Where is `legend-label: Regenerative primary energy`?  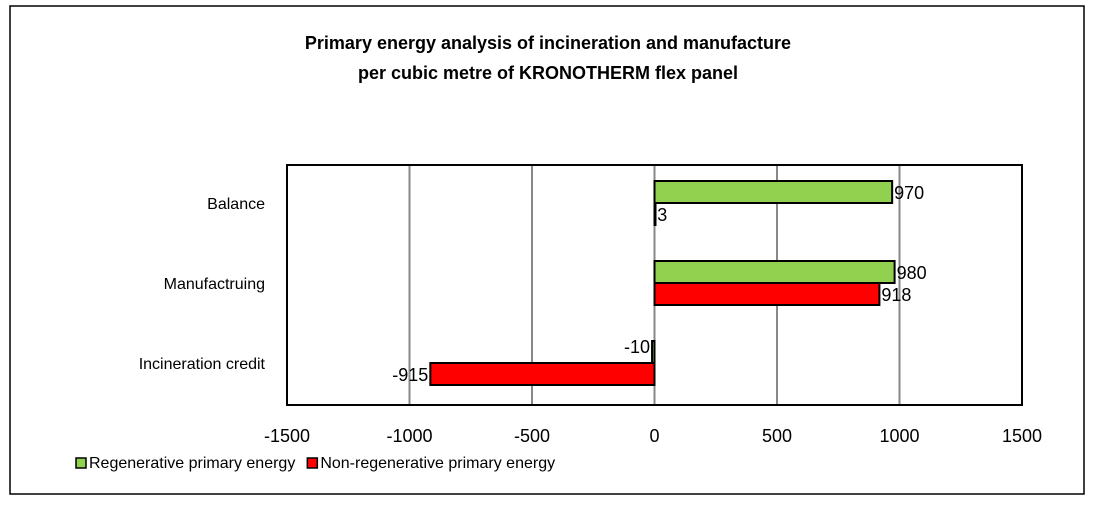
legend-label: Regenerative primary energy is located at coordinates (192, 463).